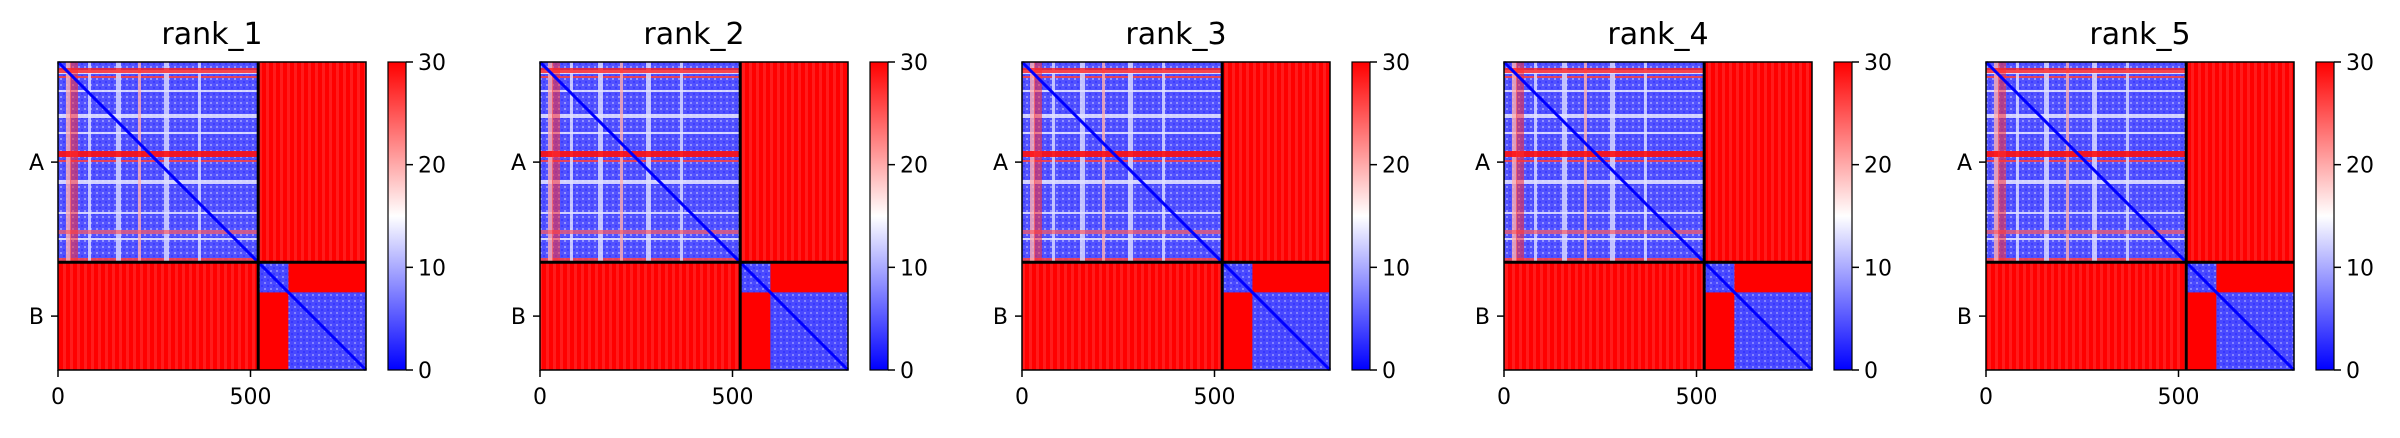 The height and width of the screenshot is (438, 2400). Describe the element at coordinates (2139, 34) in the screenshot. I see `panel-title: rank_5` at that location.